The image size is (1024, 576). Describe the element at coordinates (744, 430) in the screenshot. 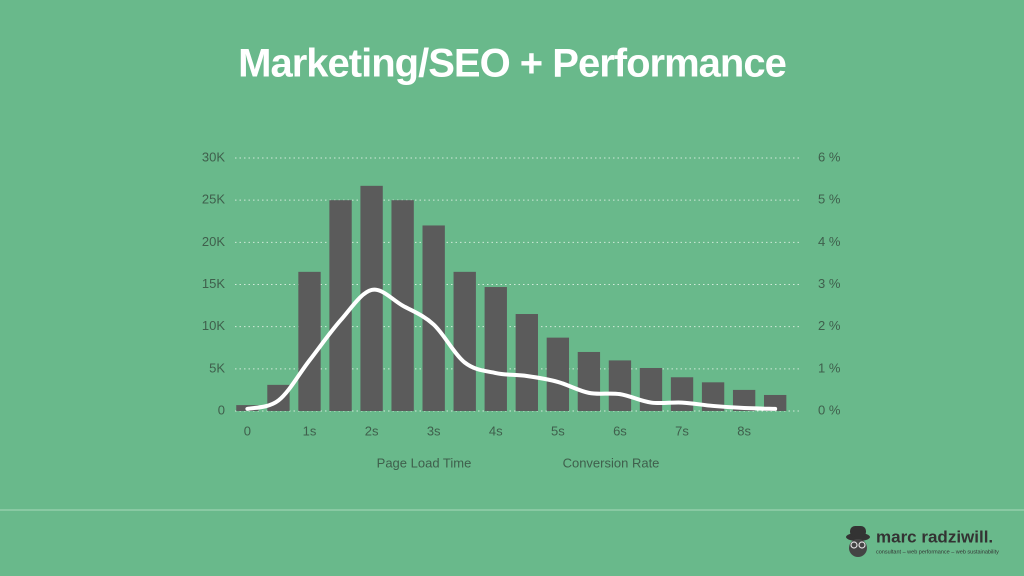

I see `x-tick-label: 8s` at that location.